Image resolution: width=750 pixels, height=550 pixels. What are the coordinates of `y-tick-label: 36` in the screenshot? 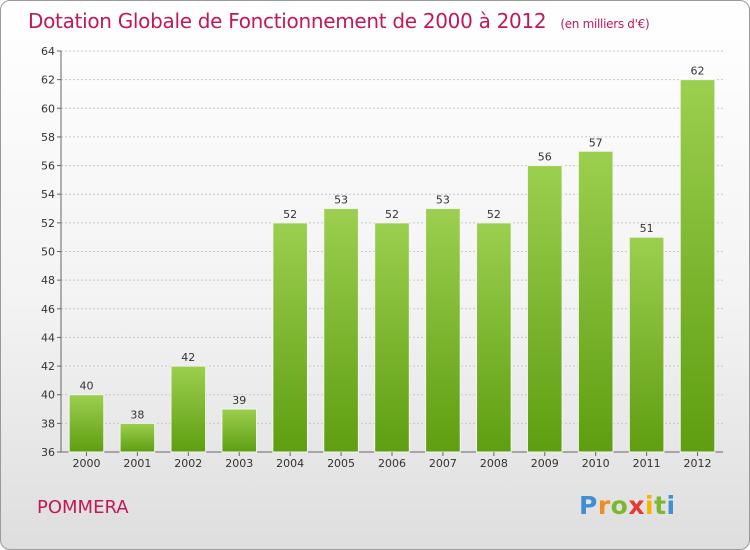 It's located at (48, 452).